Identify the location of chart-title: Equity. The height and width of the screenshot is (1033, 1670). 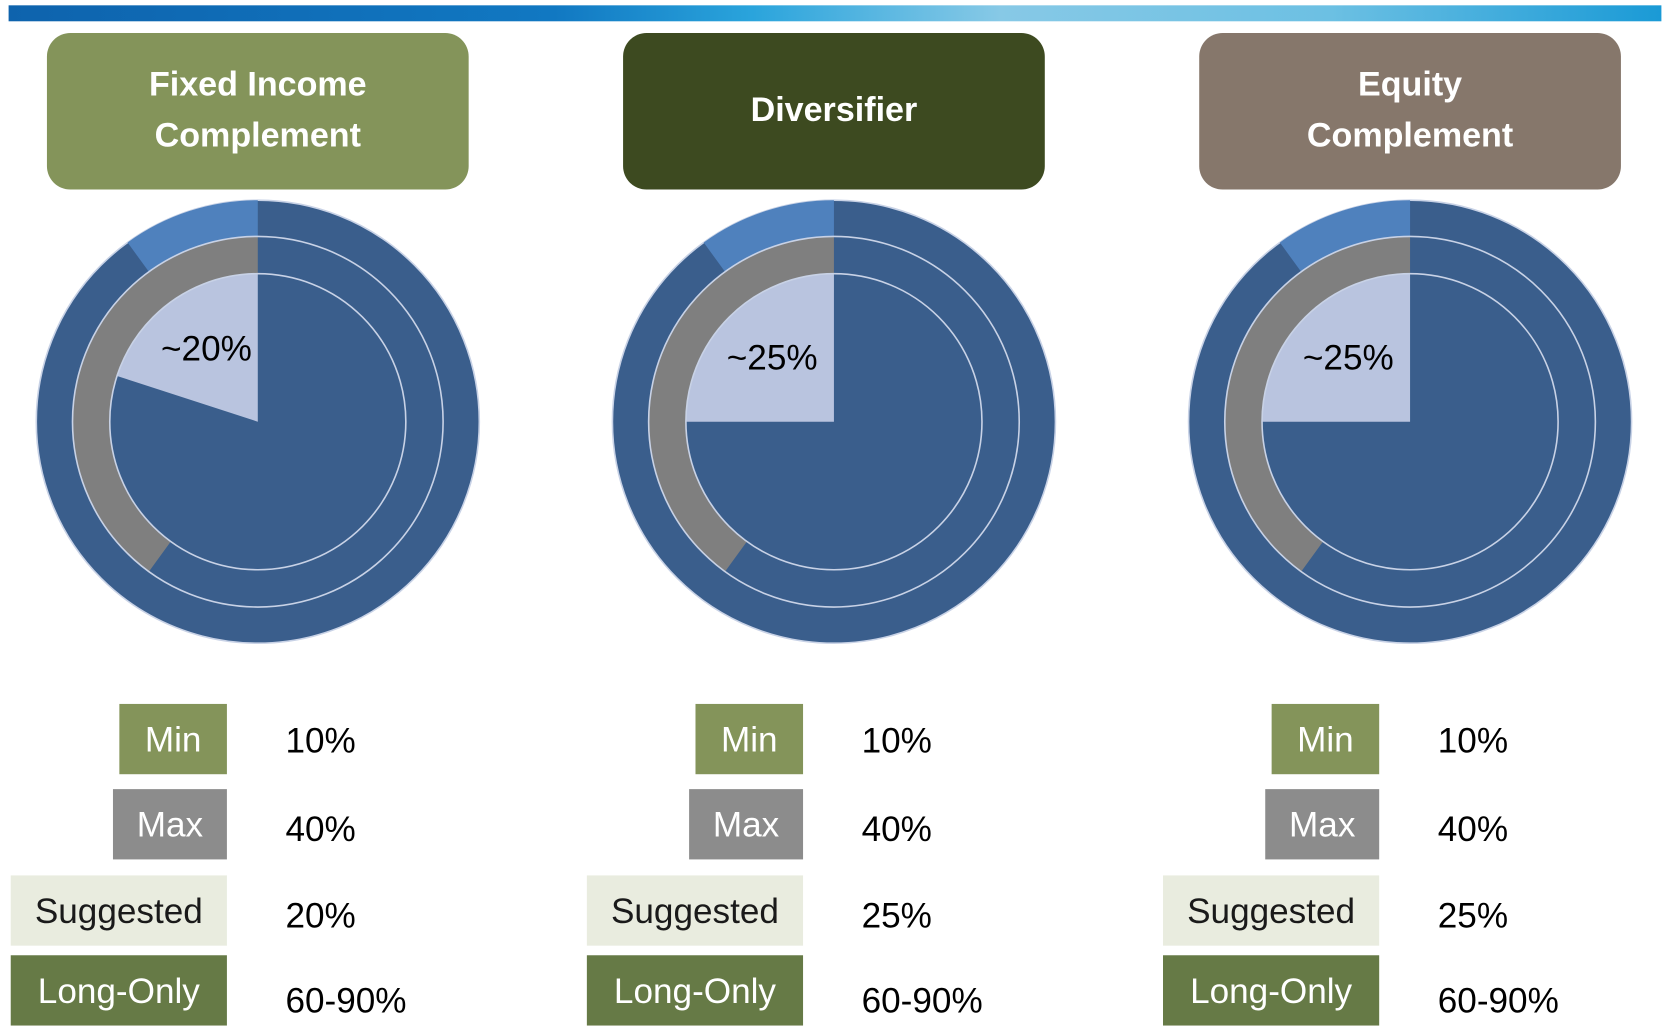
(1410, 84).